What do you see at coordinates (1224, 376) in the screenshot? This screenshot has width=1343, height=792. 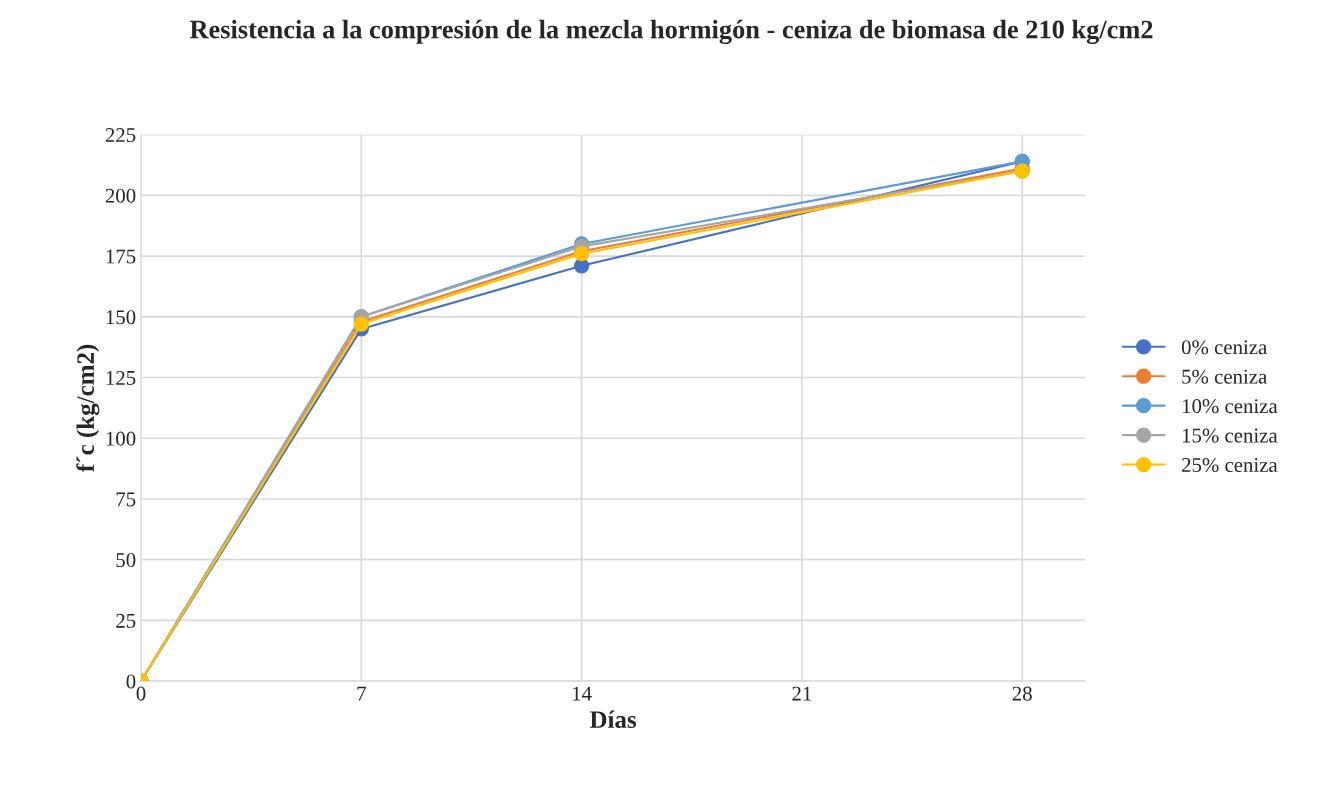 I see `legend-label: 5% ceniza` at bounding box center [1224, 376].